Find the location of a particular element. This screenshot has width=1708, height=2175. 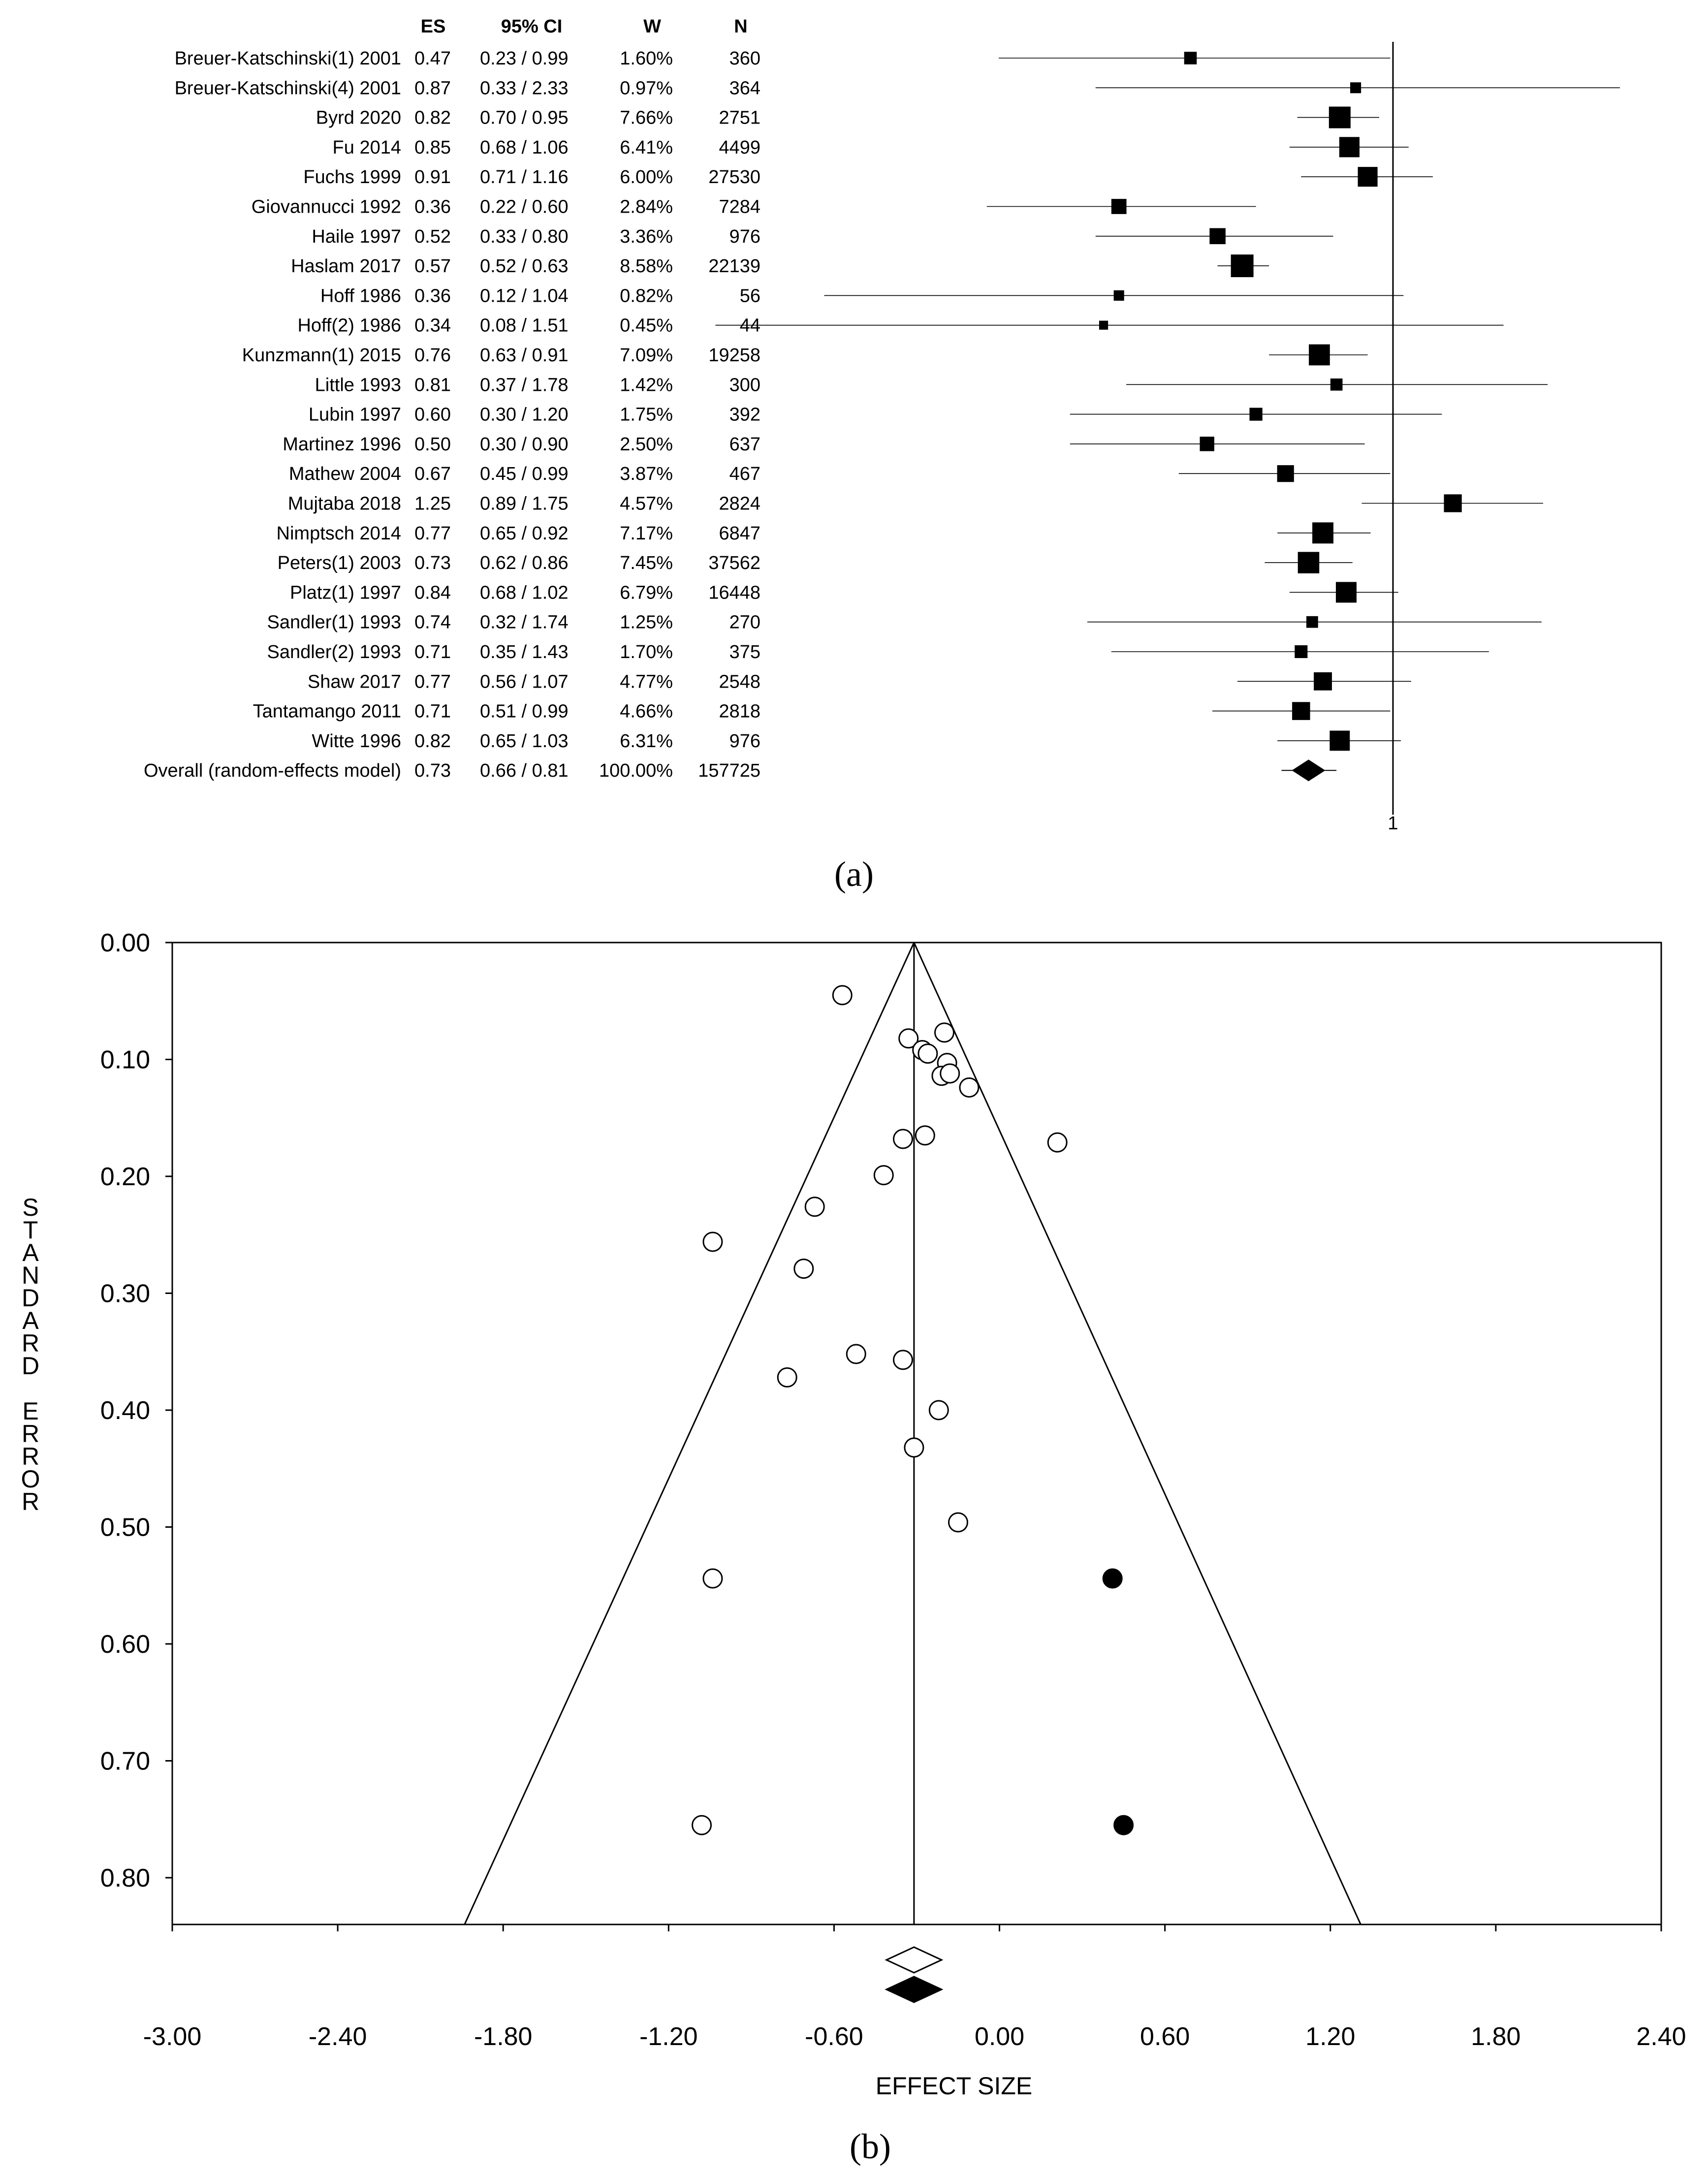

sample-size-value: 7284 is located at coordinates (739, 207).